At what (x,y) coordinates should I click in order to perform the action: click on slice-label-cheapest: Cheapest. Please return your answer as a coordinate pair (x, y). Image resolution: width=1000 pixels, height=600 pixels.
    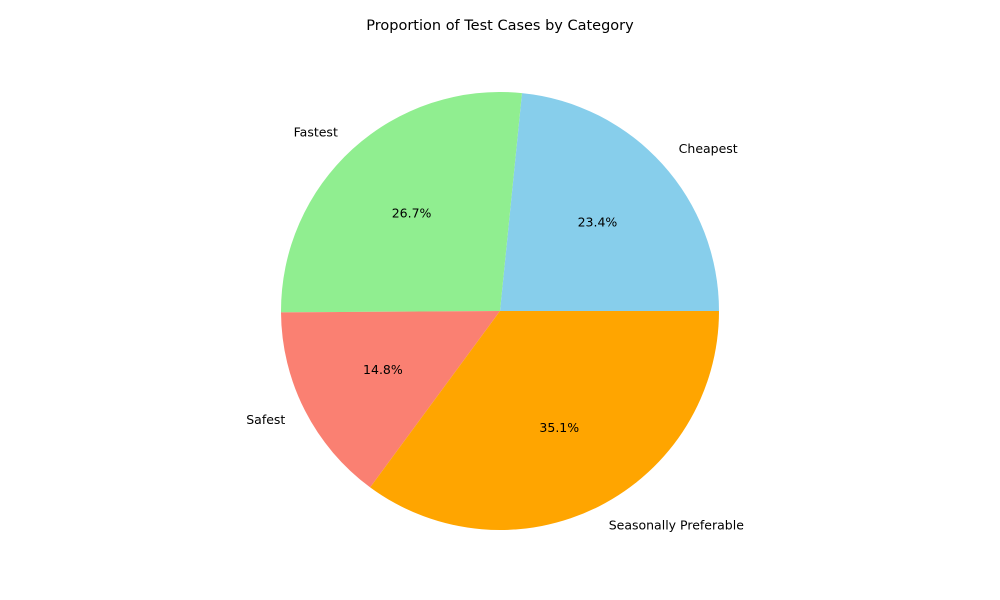
    Looking at the image, I should click on (708, 148).